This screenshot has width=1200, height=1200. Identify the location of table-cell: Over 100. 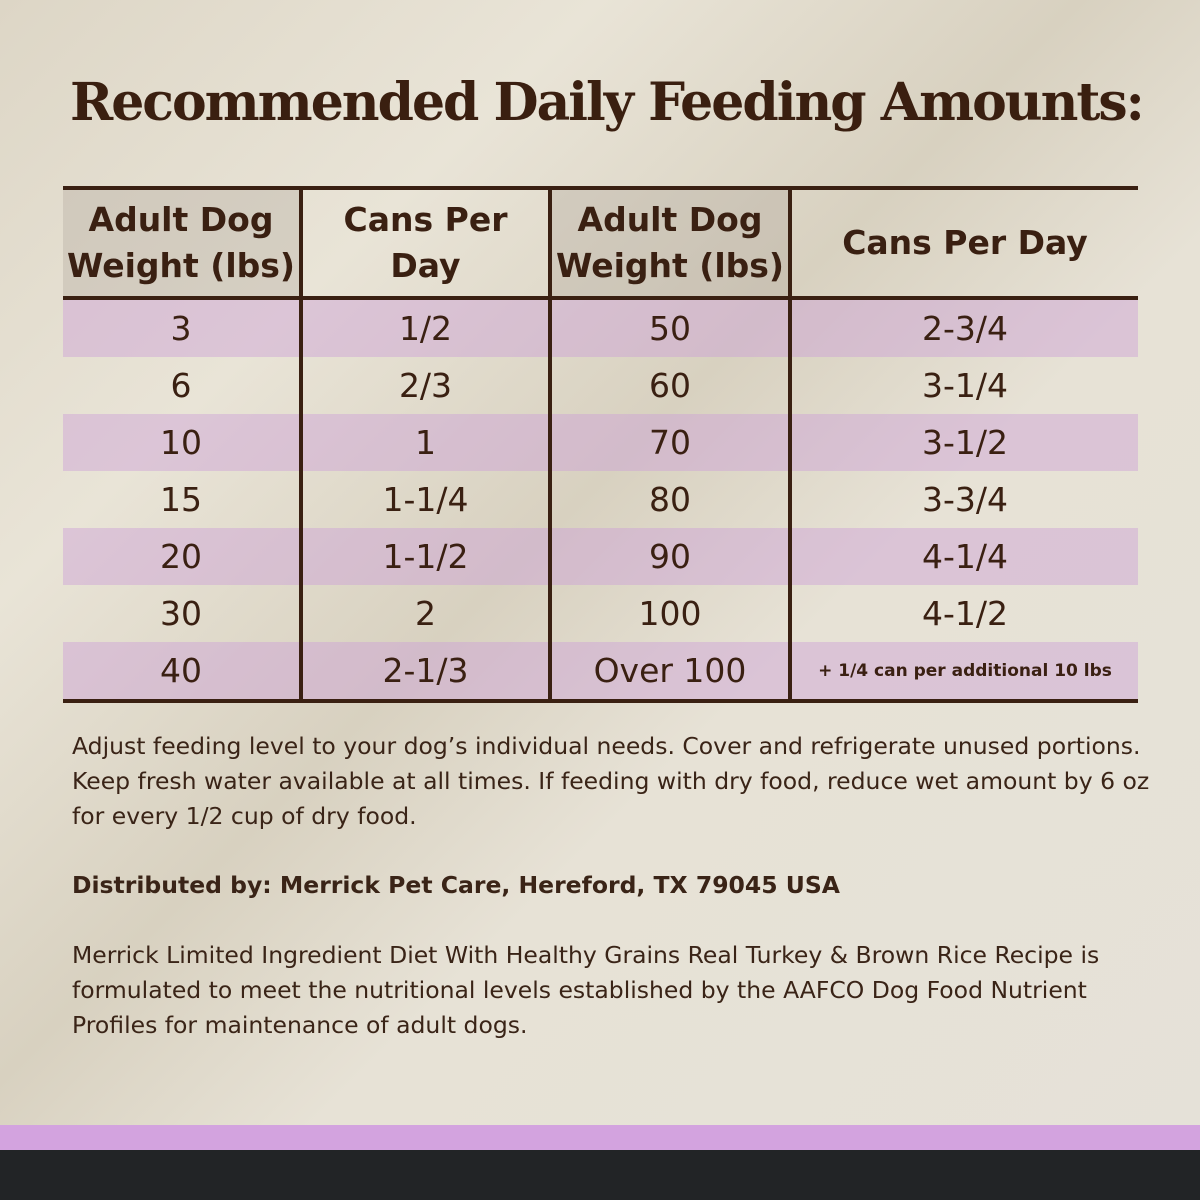
(669, 671).